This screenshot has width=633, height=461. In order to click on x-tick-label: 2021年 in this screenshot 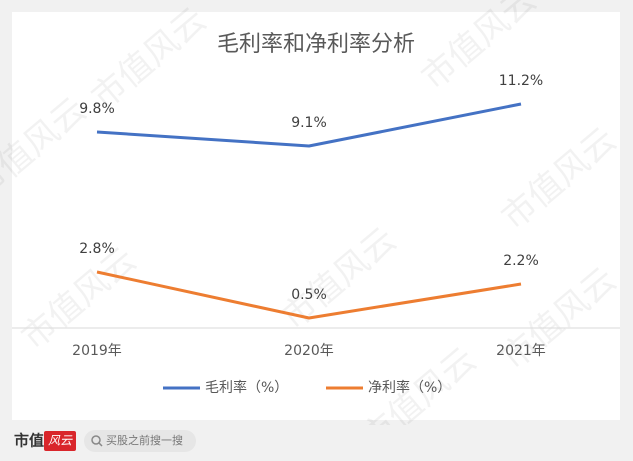, I will do `click(521, 351)`.